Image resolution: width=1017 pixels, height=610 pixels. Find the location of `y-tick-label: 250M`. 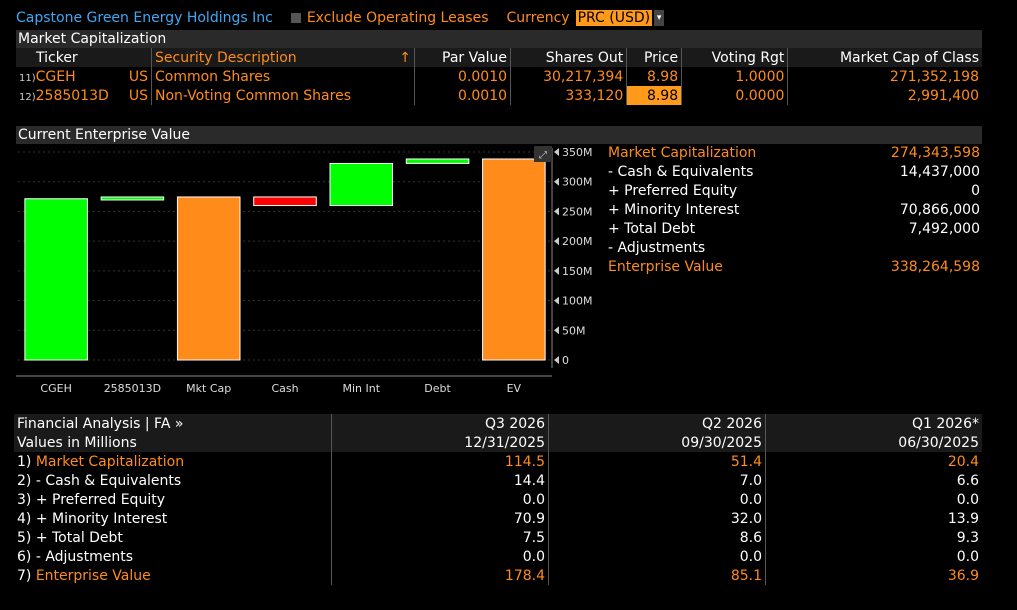

y-tick-label: 250M is located at coordinates (577, 211).